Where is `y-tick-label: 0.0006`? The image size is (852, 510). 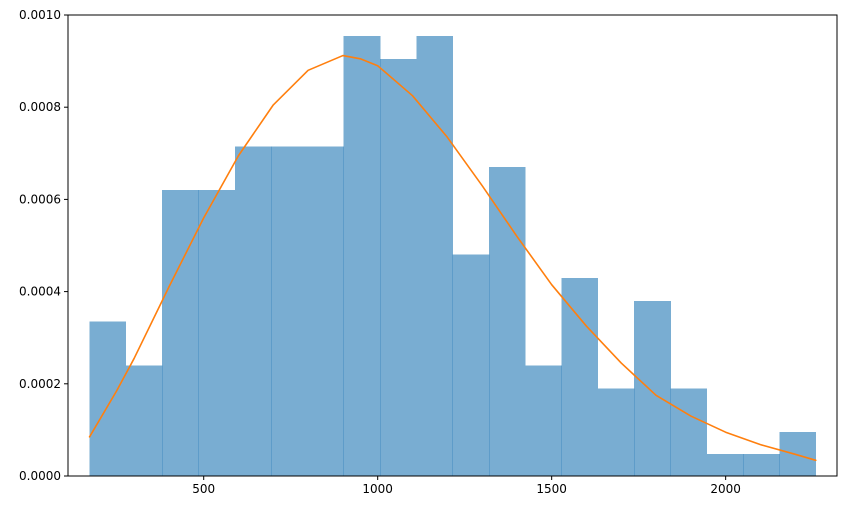 y-tick-label: 0.0006 is located at coordinates (40, 199).